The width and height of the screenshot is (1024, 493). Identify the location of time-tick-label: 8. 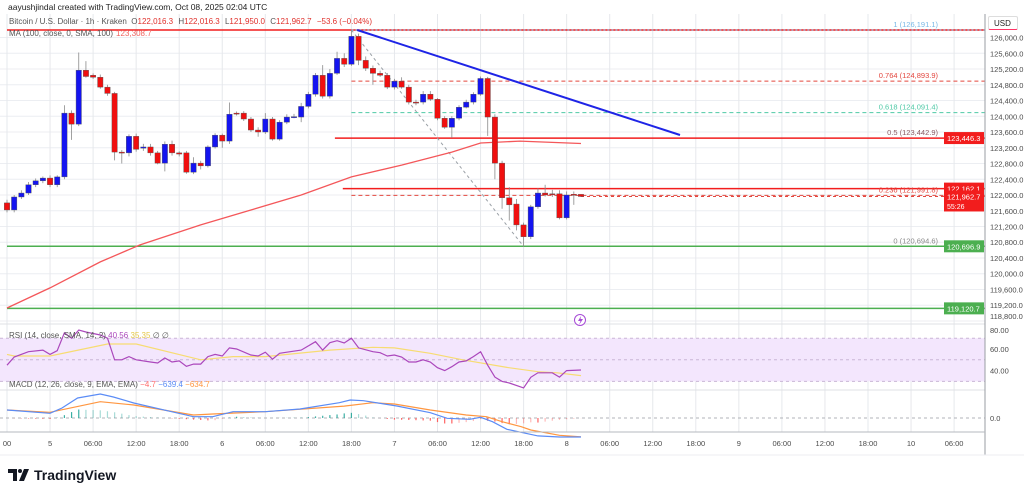
(567, 443).